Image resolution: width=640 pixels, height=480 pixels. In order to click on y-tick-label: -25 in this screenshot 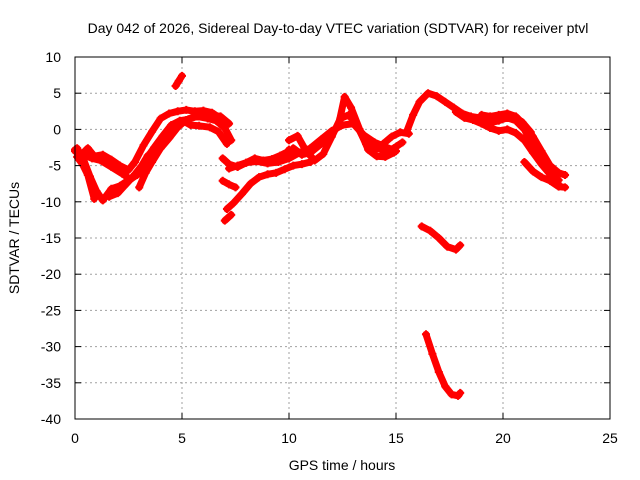, I will do `click(51, 310)`.